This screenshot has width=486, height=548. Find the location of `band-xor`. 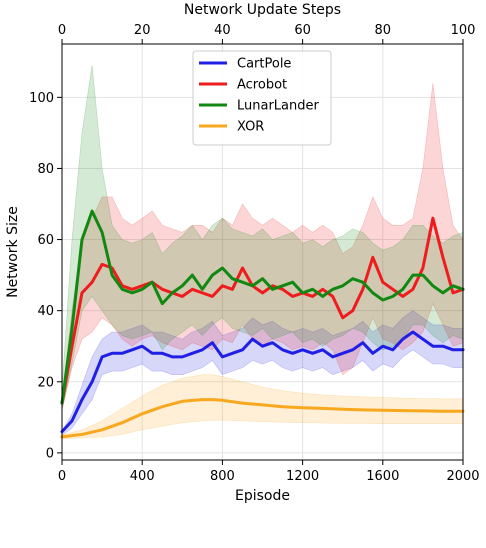

band-xor is located at coordinates (262, 407).